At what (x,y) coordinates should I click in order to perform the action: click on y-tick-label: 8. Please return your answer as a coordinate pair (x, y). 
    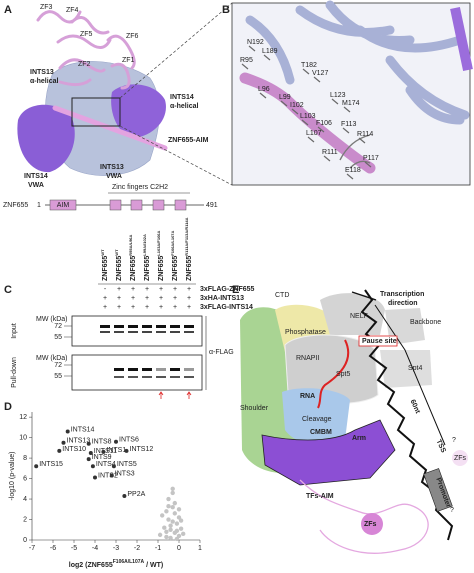
    Looking at the image, I should click on (25, 458).